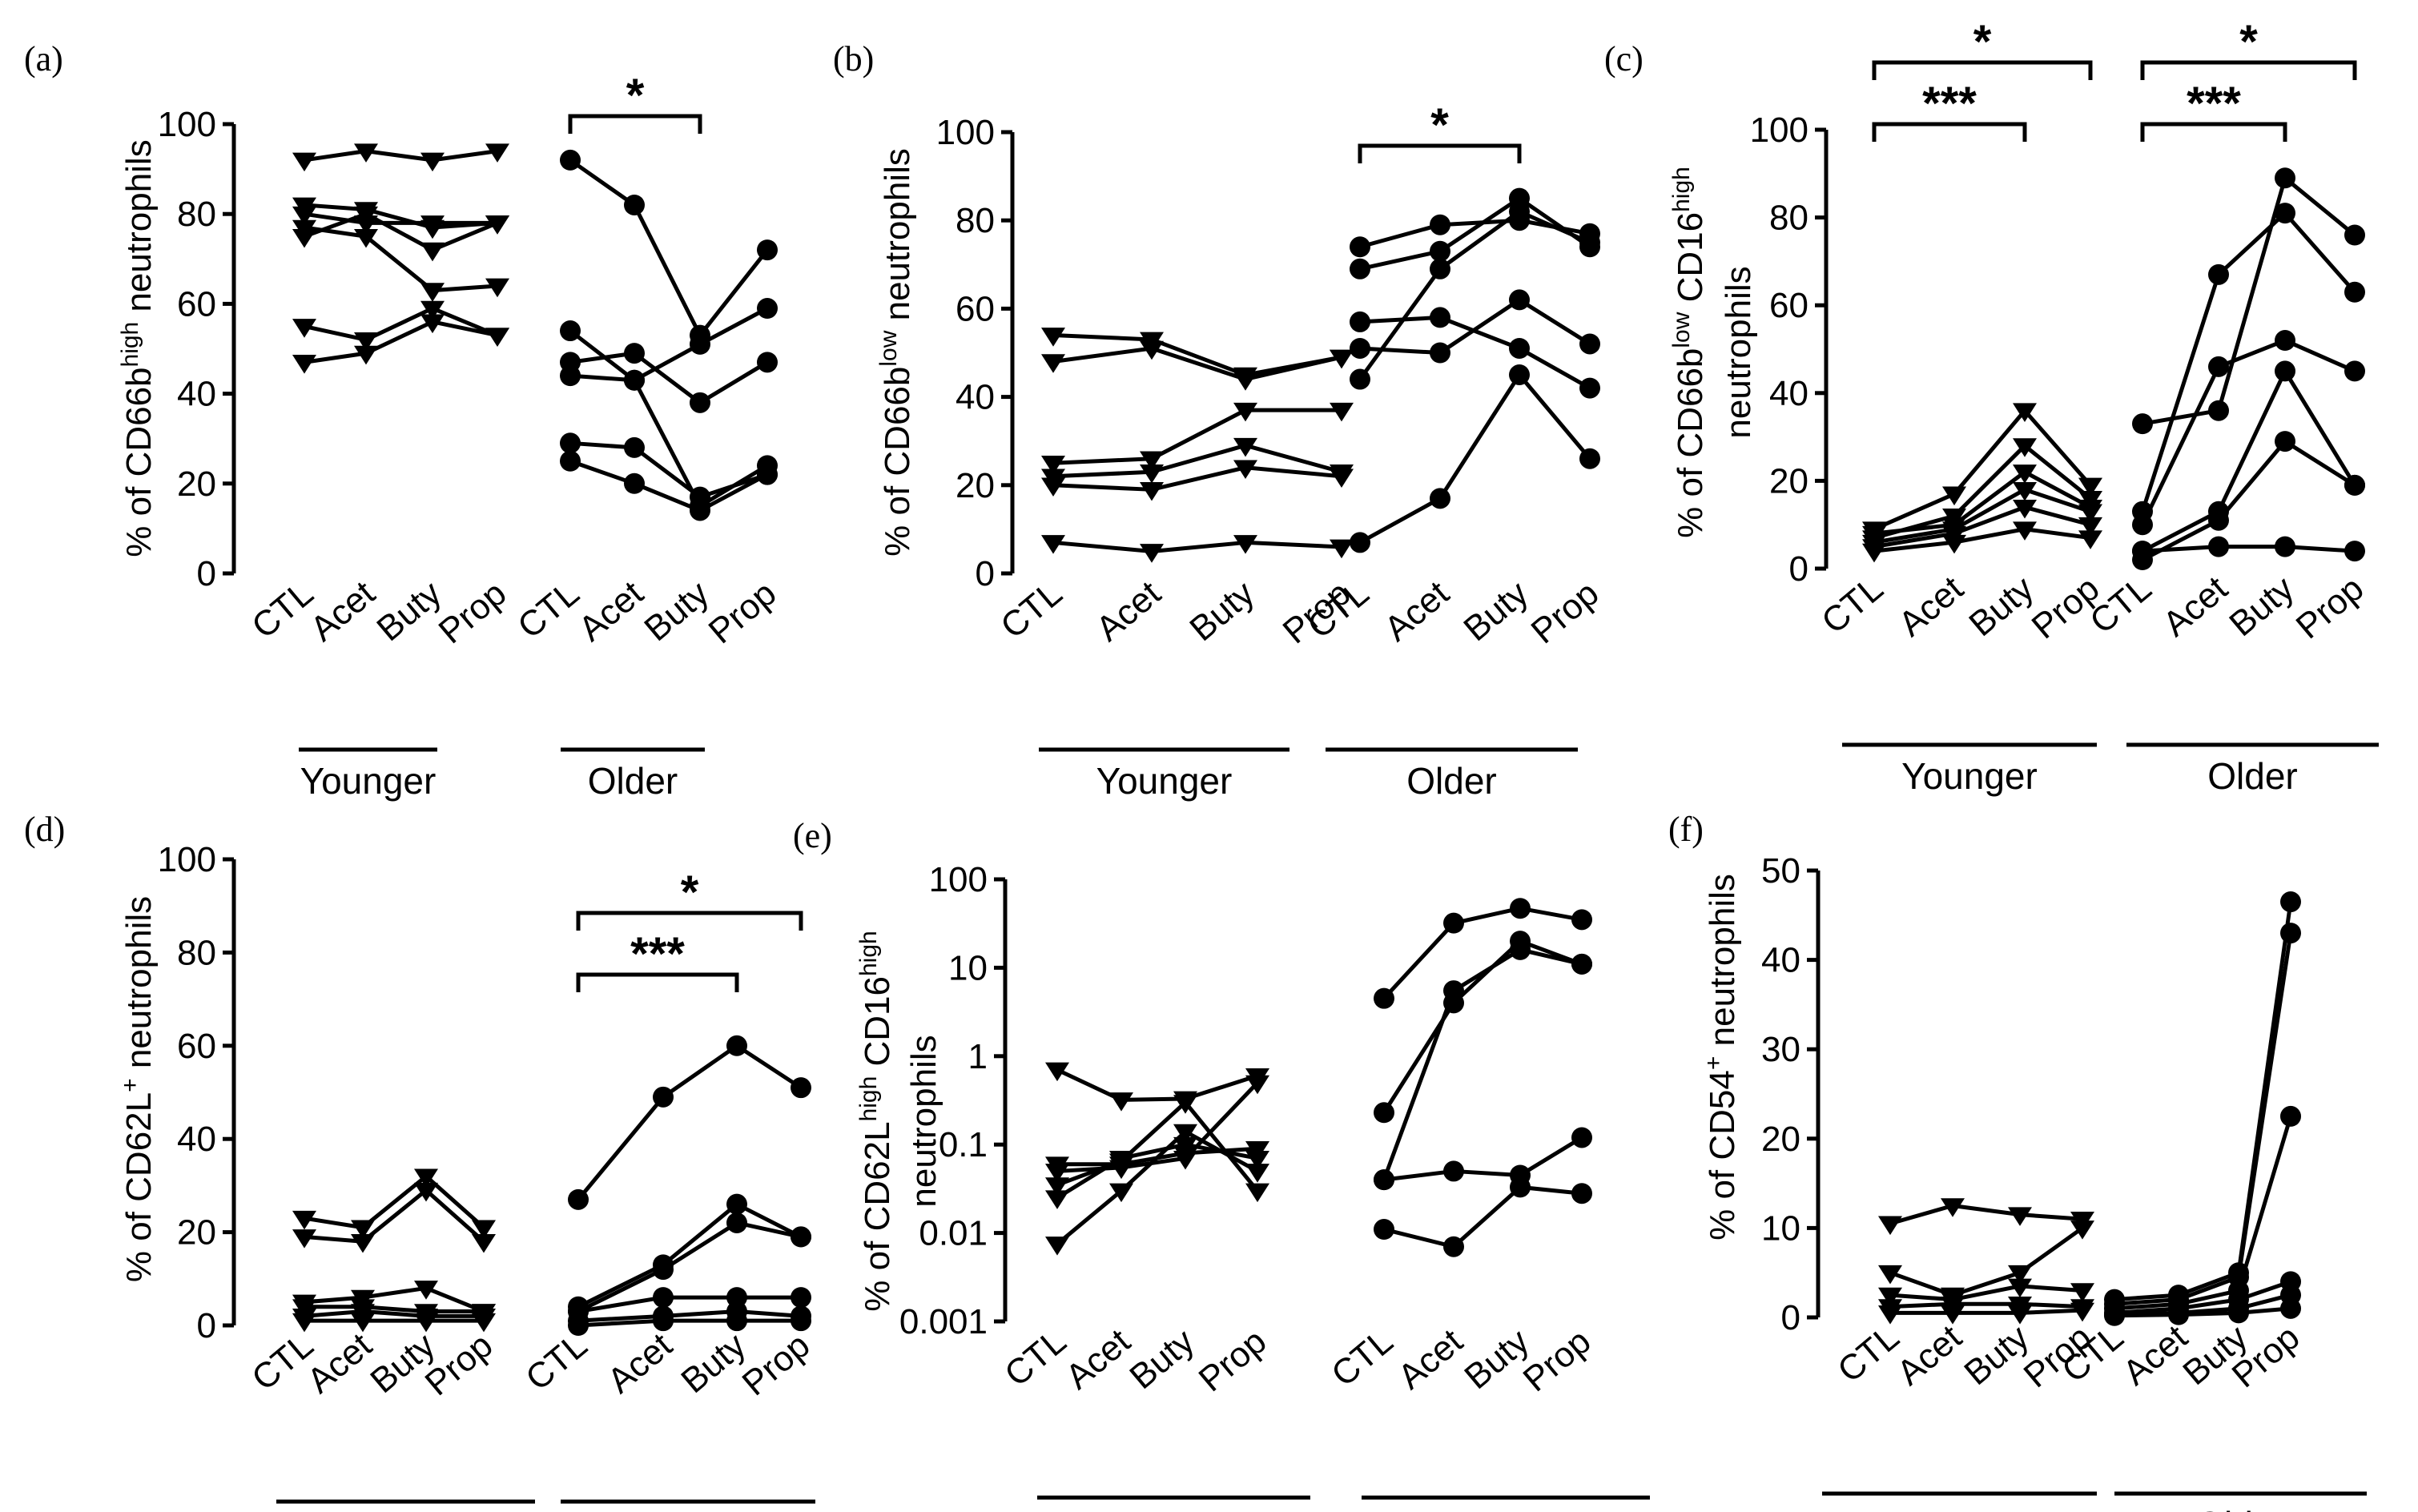 This screenshot has width=2418, height=1512. Describe the element at coordinates (196, 394) in the screenshot. I see `y-tick-label: 40` at that location.